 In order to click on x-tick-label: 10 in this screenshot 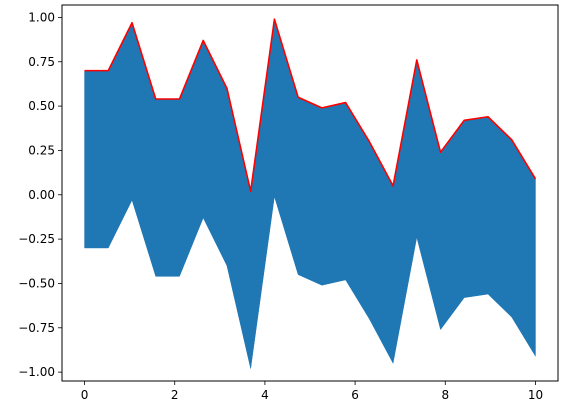, I will do `click(535, 395)`.